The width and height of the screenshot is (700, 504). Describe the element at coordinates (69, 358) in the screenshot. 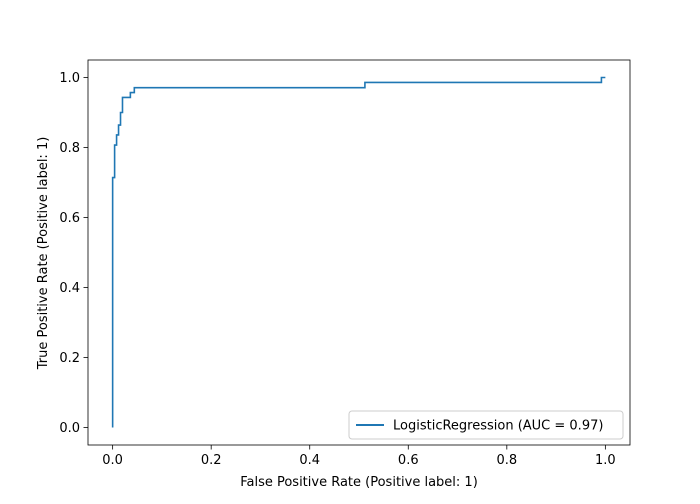

I see `y-tick-label: 0.2` at that location.